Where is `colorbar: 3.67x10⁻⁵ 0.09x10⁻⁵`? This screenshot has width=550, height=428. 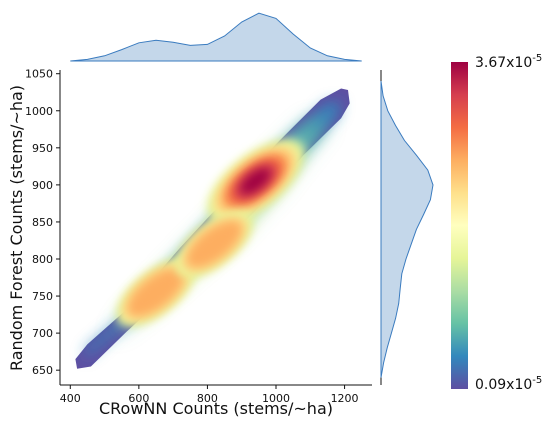 colorbar: 3.67x10⁻⁵ 0.09x10⁻⁵ is located at coordinates (496, 223).